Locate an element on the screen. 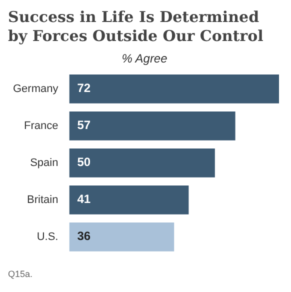 The image size is (291, 292). y-tick-label: Spain is located at coordinates (44, 162).